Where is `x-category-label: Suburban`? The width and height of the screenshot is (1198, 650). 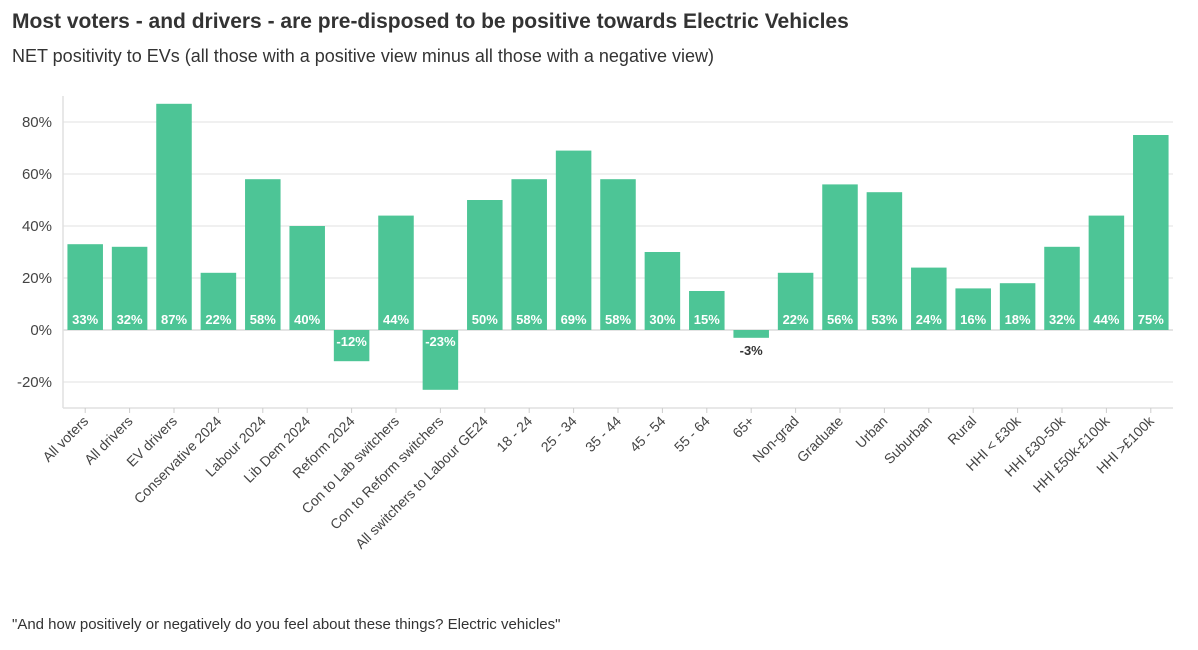 x-category-label: Suburban is located at coordinates (908, 440).